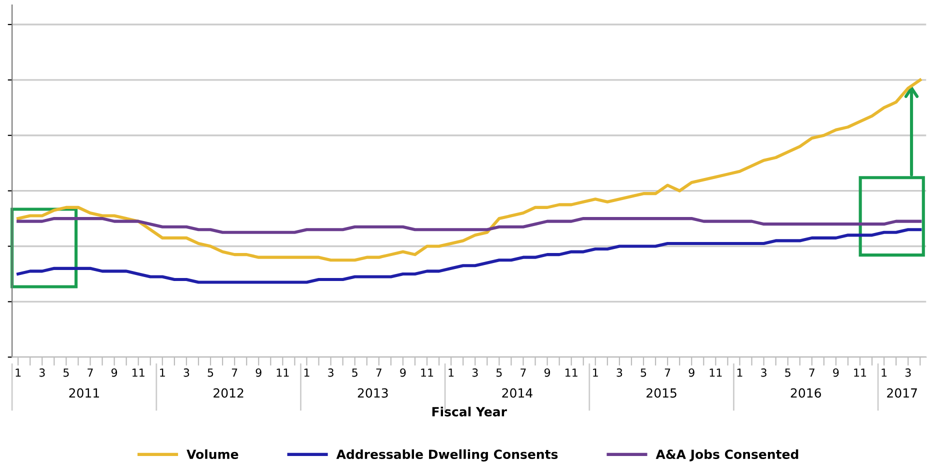 This screenshot has width=928, height=465. What do you see at coordinates (212, 454) in the screenshot?
I see `legend-label: Volume` at bounding box center [212, 454].